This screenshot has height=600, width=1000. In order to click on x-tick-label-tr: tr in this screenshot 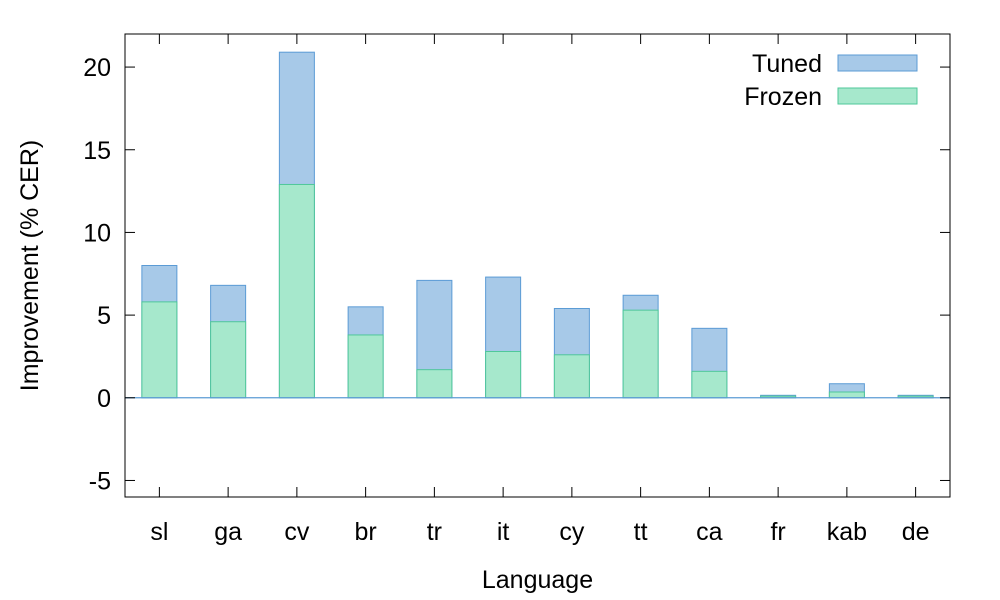, I will do `click(434, 532)`.